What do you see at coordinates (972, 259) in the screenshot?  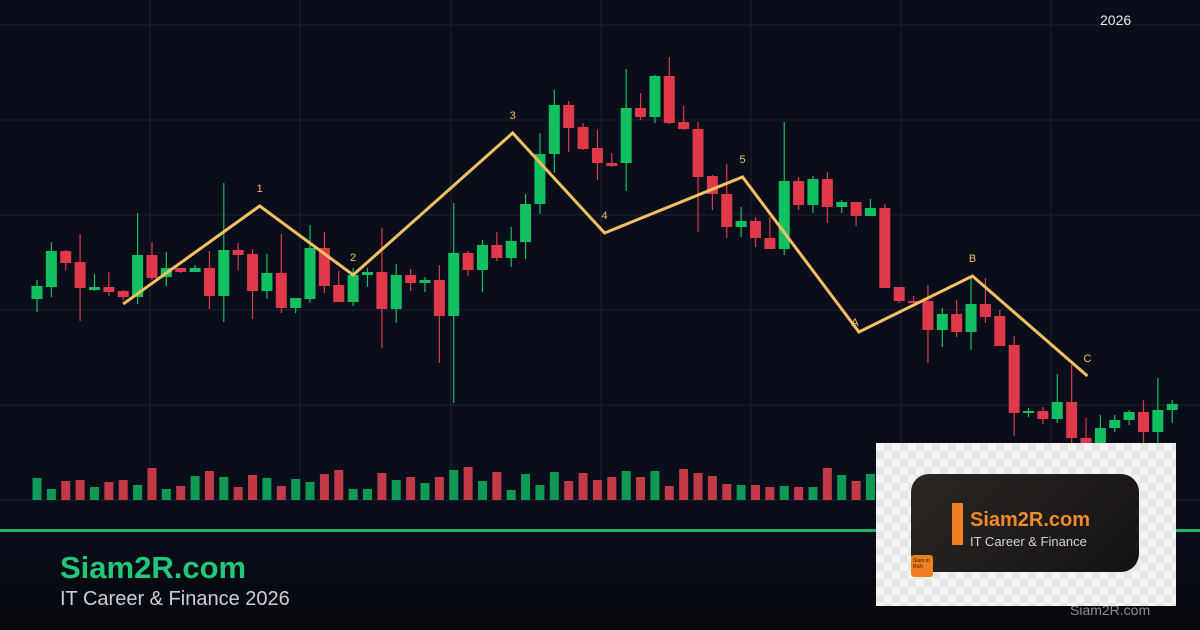 I see `wave-label: B` at bounding box center [972, 259].